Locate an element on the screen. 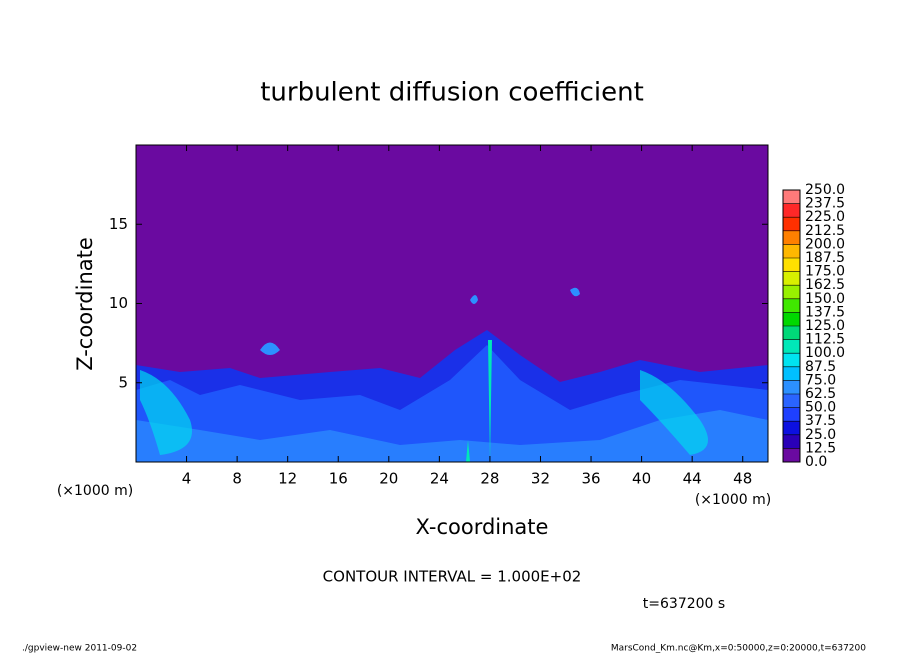  x-tick-label: 36 is located at coordinates (590, 479).